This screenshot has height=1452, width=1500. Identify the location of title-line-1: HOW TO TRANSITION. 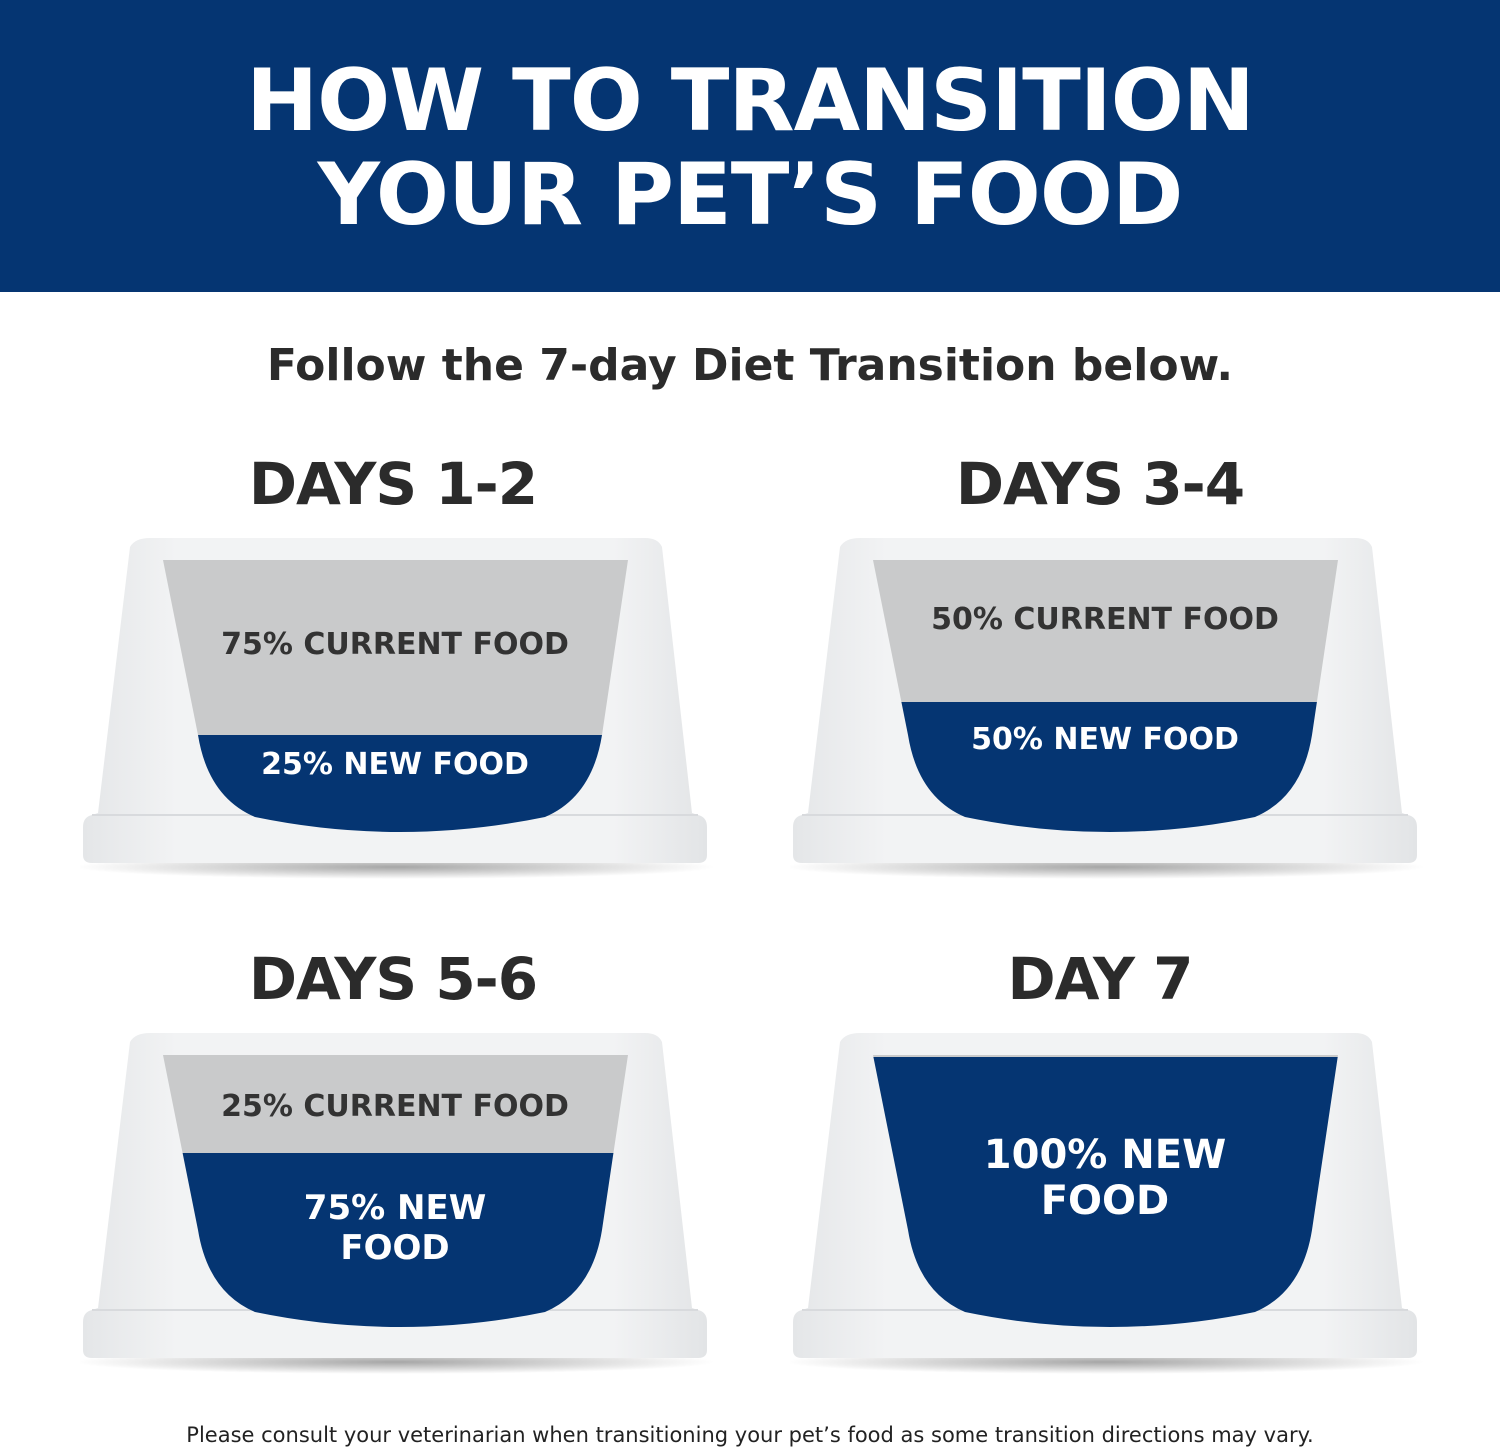
(750, 101).